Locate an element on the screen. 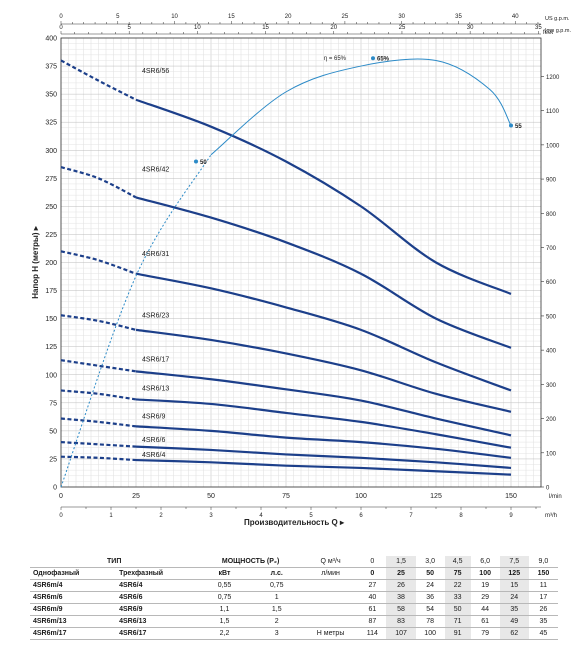 This screenshot has height=648, width=584. power-kw: 1,1 is located at coordinates (224, 609).